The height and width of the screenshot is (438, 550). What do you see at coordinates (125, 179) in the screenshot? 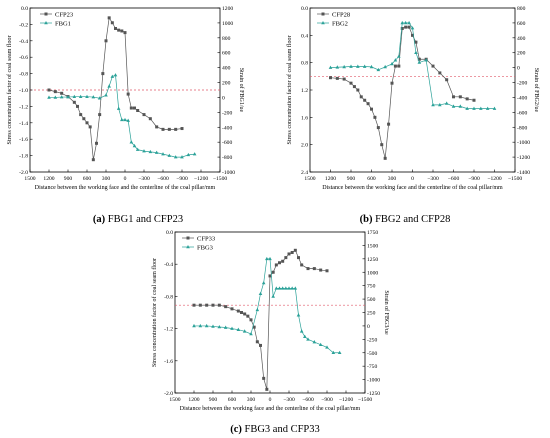
I see `x-tick-label: 0` at bounding box center [125, 179].